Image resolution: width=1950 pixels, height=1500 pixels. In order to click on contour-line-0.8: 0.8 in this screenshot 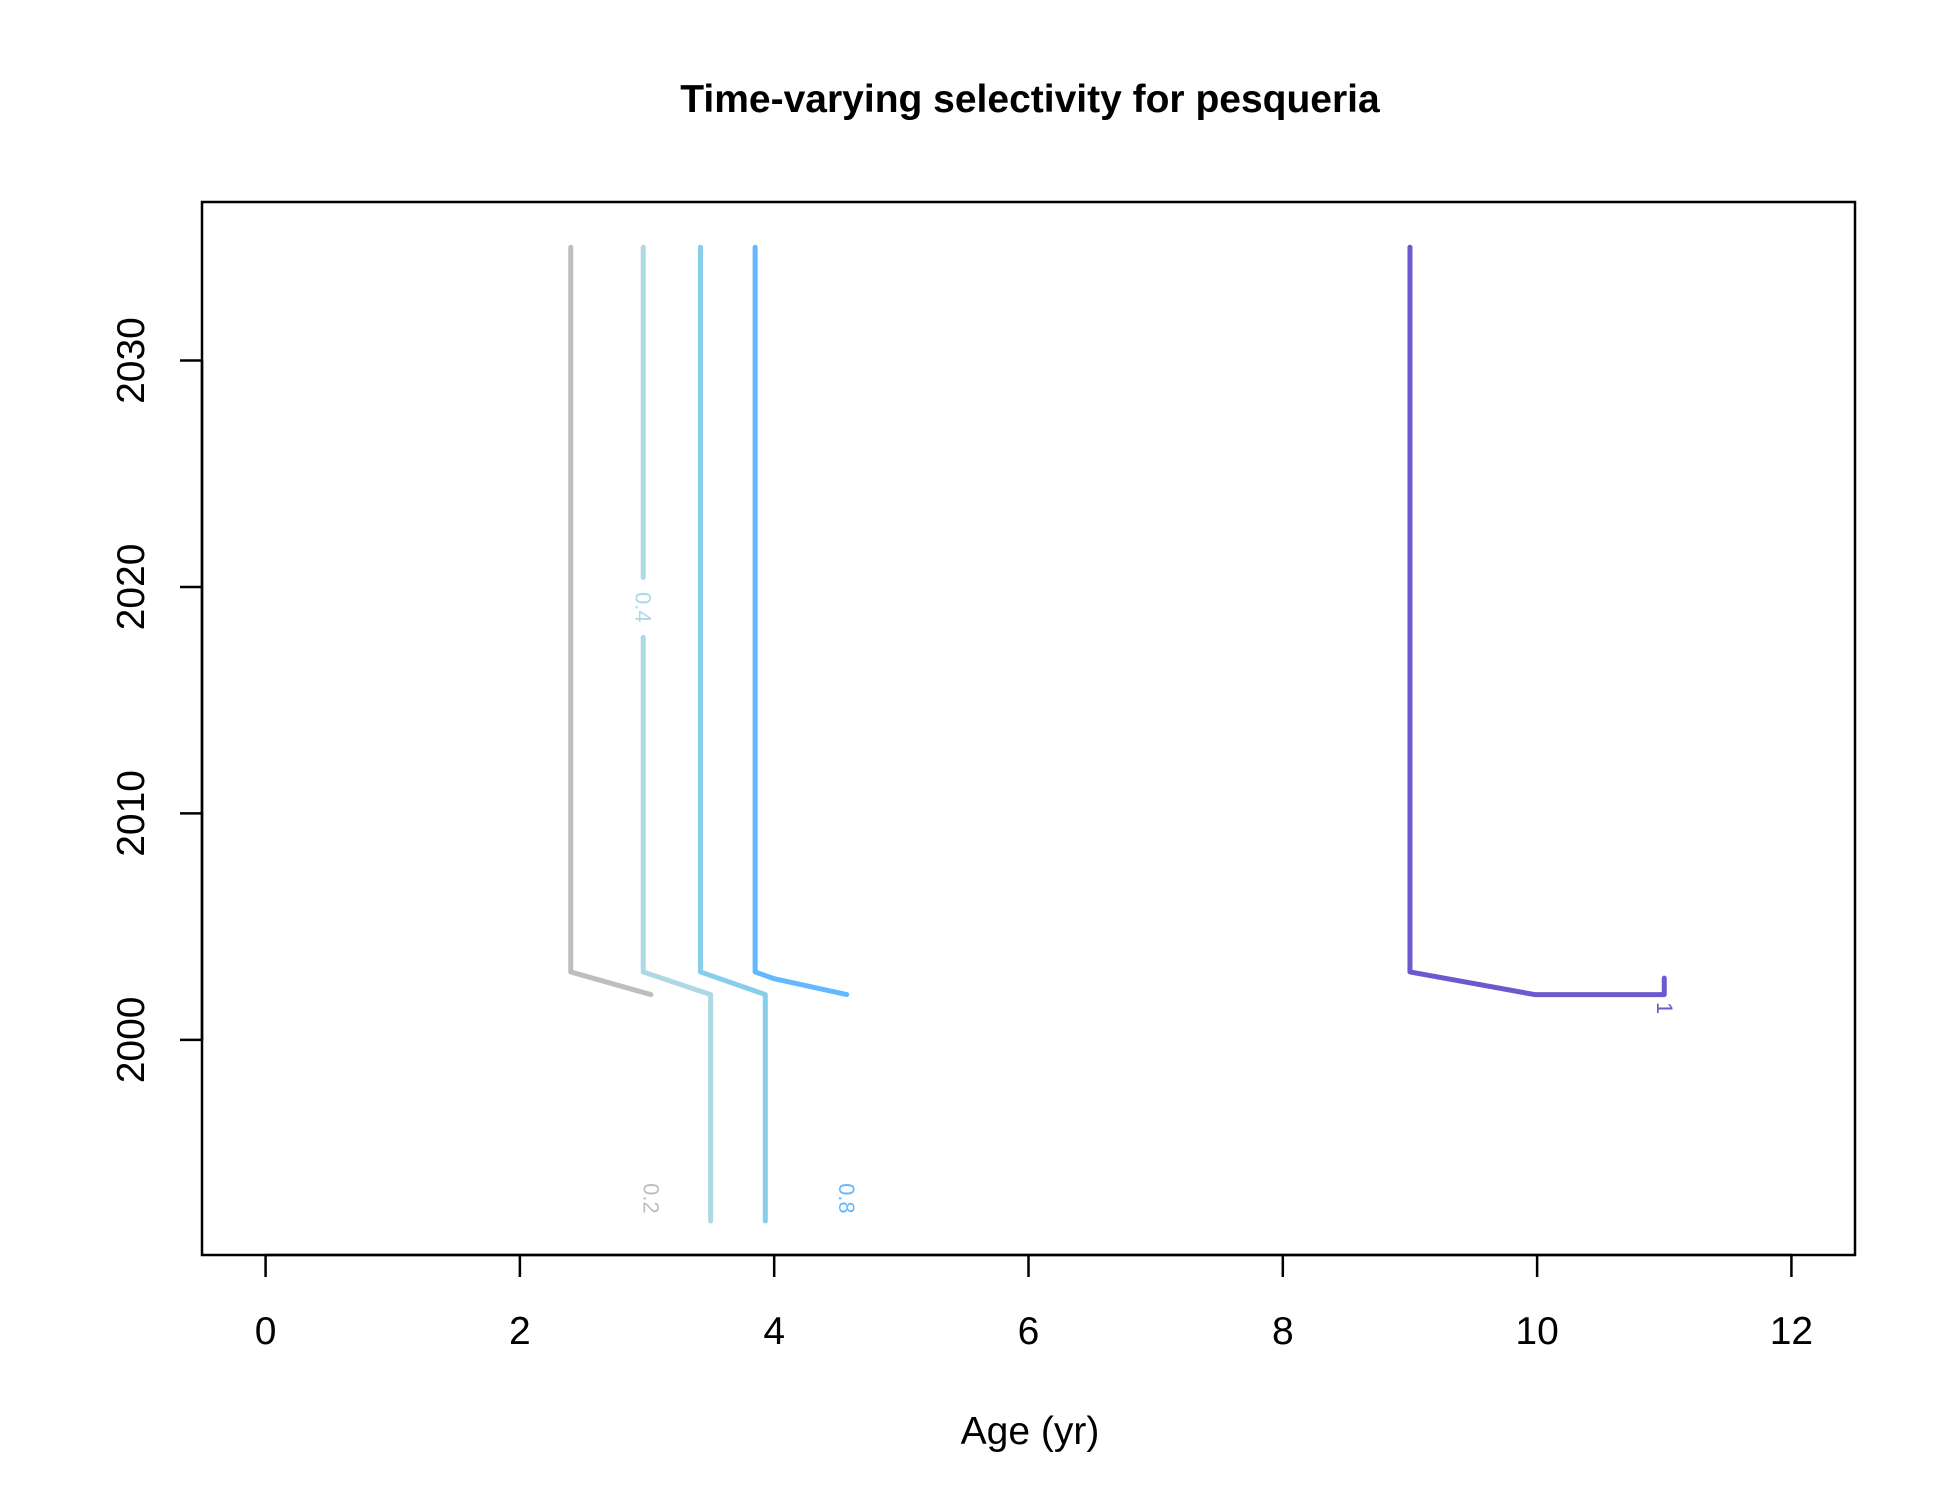, I will do `click(805, 729)`.